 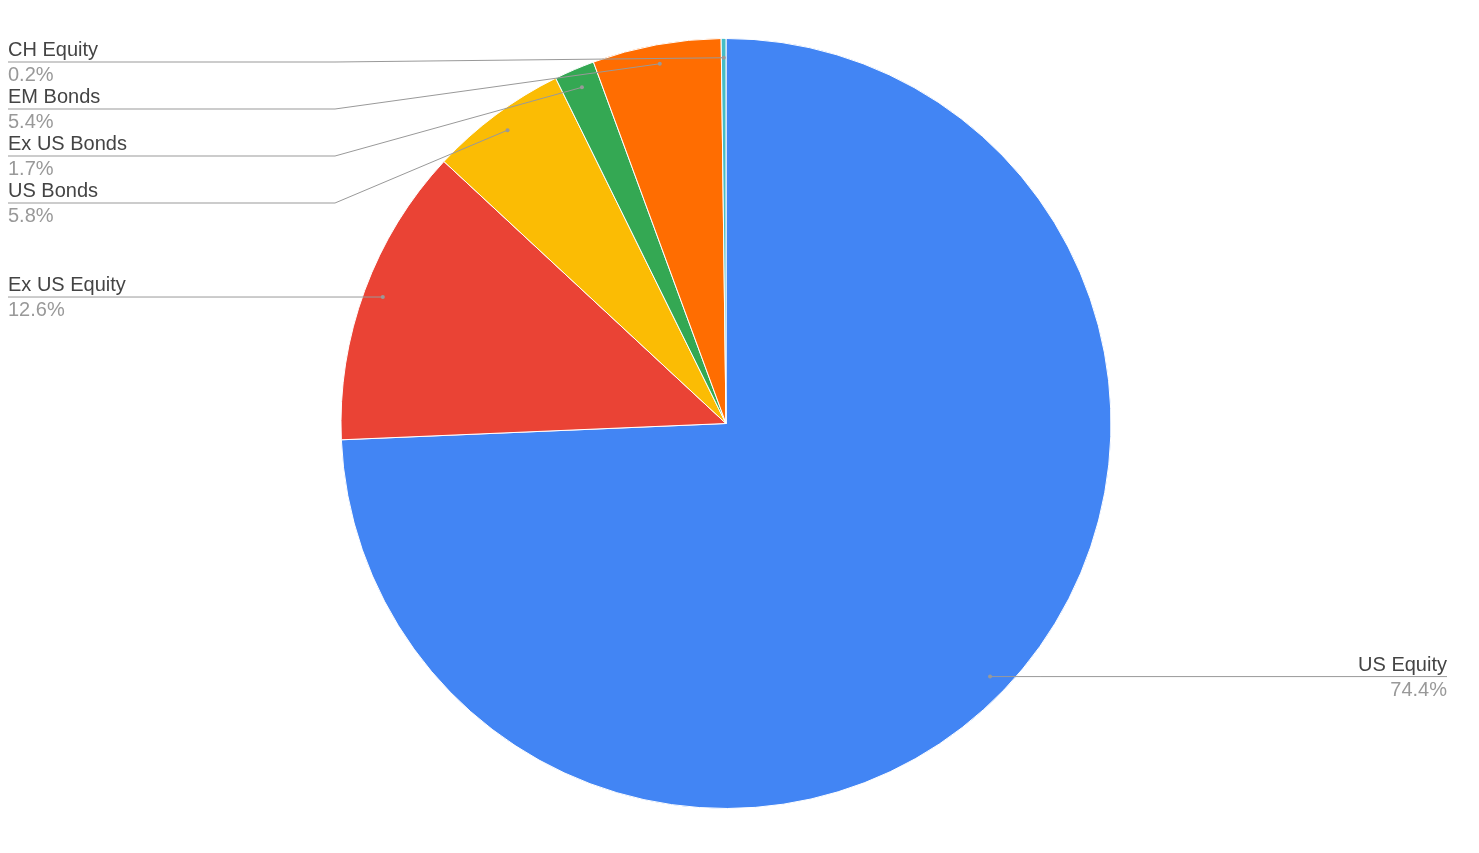 I want to click on data-label: 12.6%, so click(x=36, y=309).